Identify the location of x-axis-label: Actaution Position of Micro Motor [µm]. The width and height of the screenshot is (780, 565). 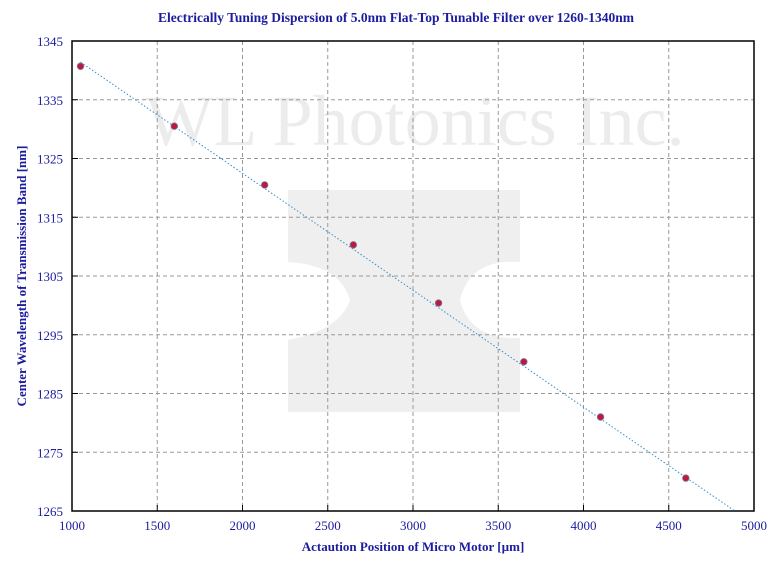
(413, 546).